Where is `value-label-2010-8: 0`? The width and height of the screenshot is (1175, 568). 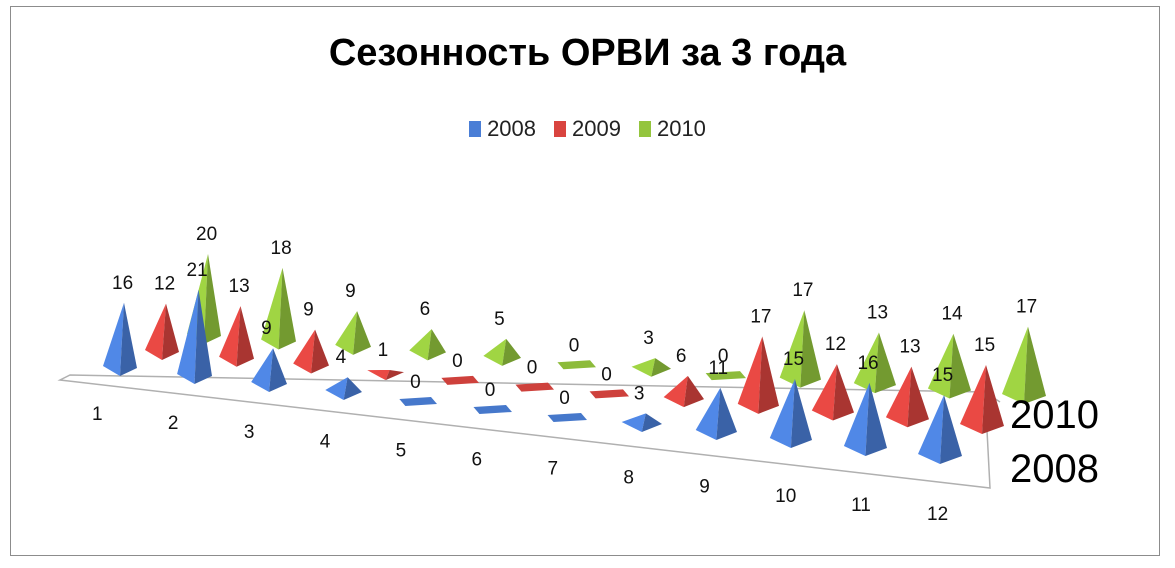
value-label-2010-8: 0 is located at coordinates (723, 356).